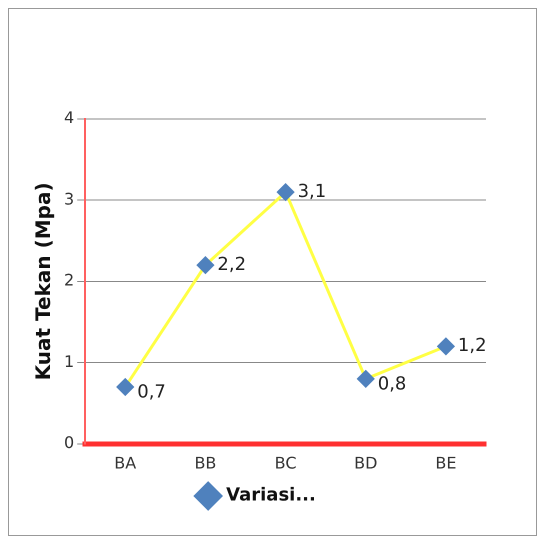 Image resolution: width=545 pixels, height=544 pixels. I want to click on y-axis-title: Kuat Tekan (Mpa), so click(43, 281).